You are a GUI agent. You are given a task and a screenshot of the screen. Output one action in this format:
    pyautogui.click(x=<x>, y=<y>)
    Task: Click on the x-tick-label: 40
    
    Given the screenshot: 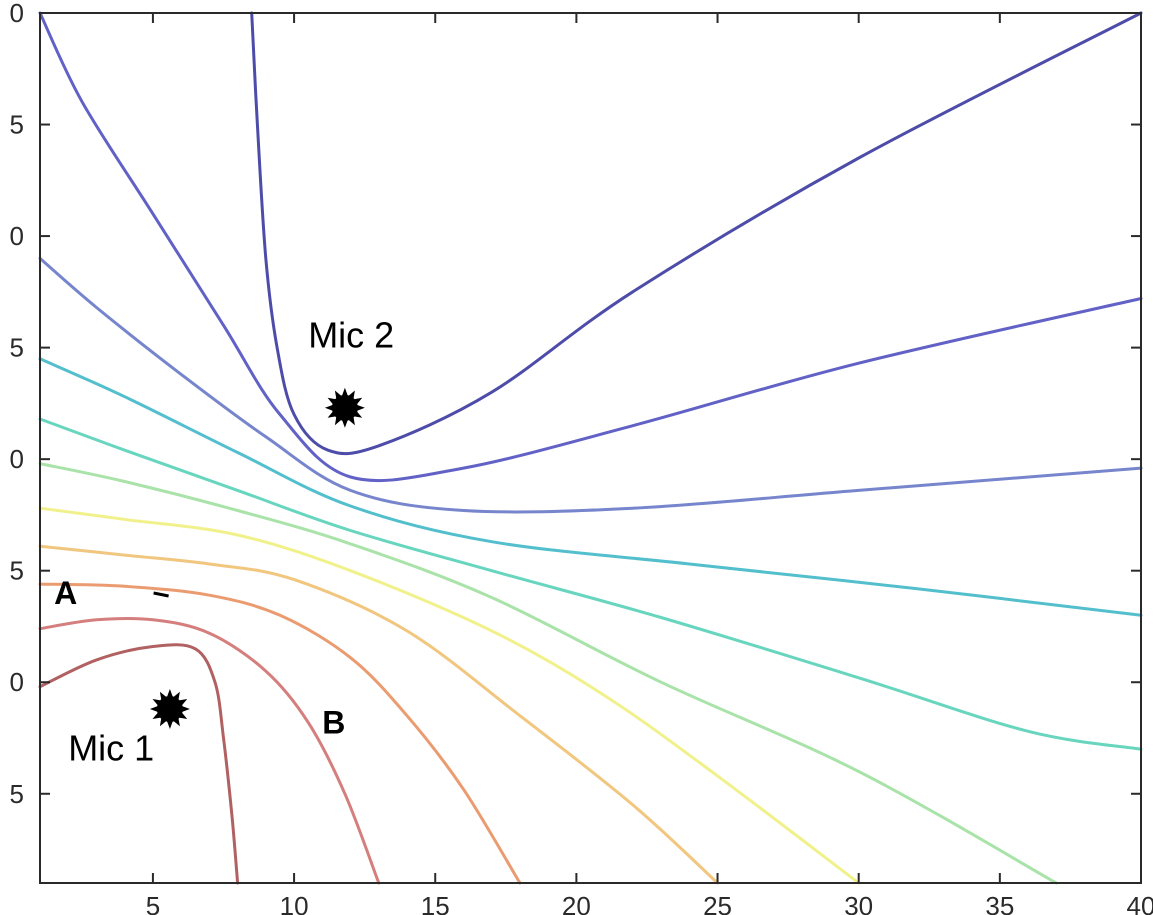 What is the action you would take?
    pyautogui.click(x=1140, y=903)
    